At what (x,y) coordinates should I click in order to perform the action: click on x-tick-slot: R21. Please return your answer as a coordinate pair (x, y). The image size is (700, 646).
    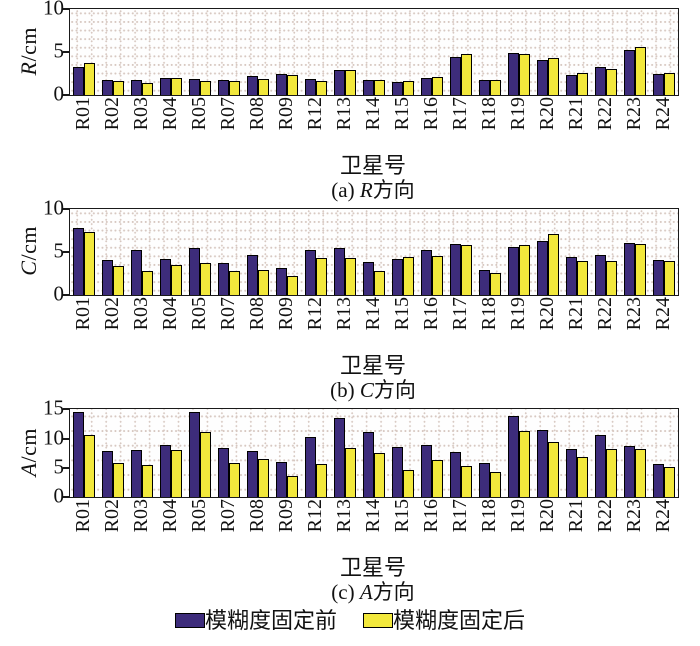
    Looking at the image, I should click on (575, 325).